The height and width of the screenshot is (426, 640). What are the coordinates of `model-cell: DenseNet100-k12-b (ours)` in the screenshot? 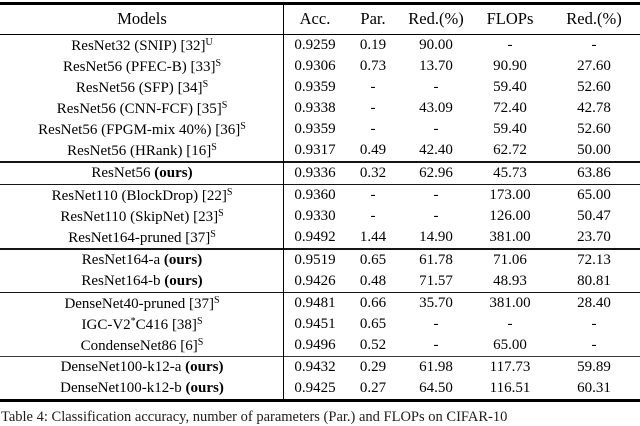 It's located at (142, 388).